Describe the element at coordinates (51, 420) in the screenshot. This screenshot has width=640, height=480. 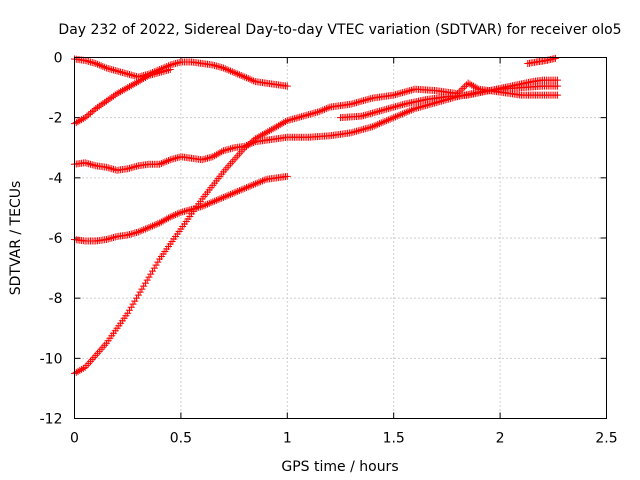
I see `y-tick-label: -12` at that location.